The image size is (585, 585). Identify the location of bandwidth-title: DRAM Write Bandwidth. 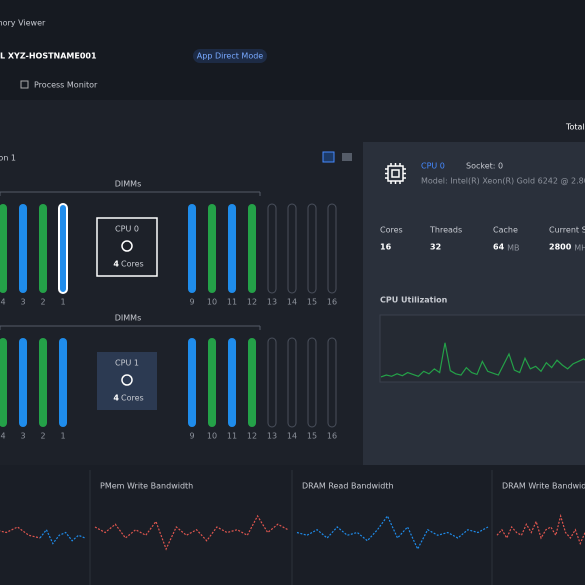
(543, 486).